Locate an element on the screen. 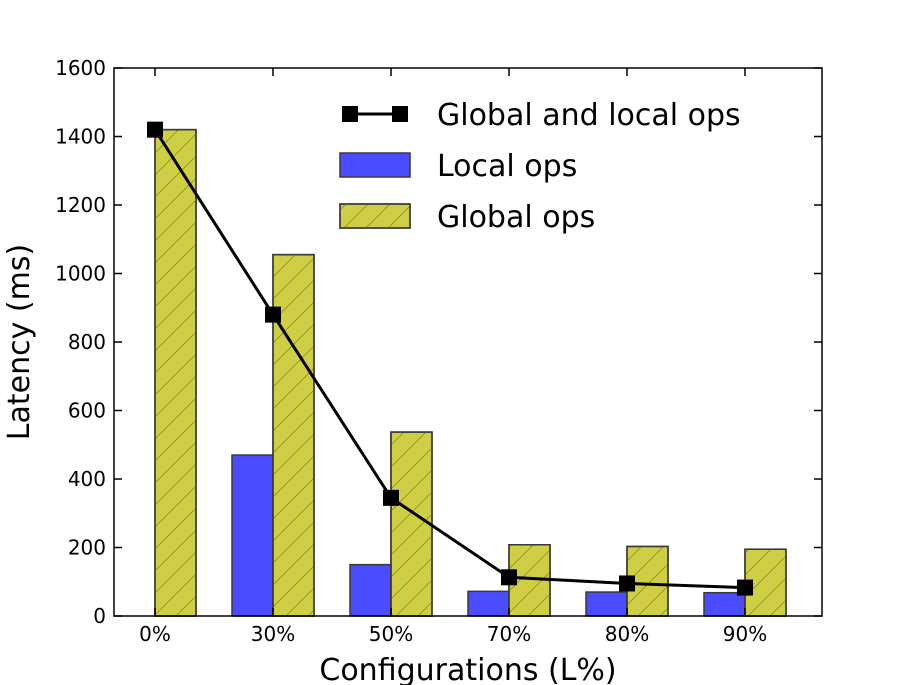 The image size is (913, 685). y-tick-label: 600 is located at coordinates (87, 411).